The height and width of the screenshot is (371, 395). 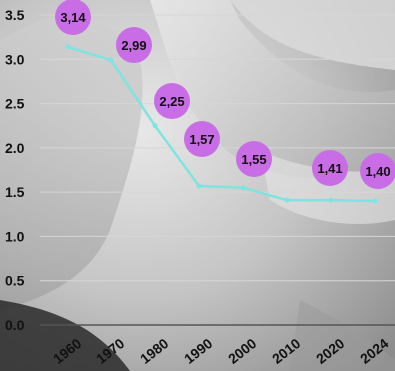 What do you see at coordinates (286, 351) in the screenshot?
I see `x-tick-label: 2010` at bounding box center [286, 351].